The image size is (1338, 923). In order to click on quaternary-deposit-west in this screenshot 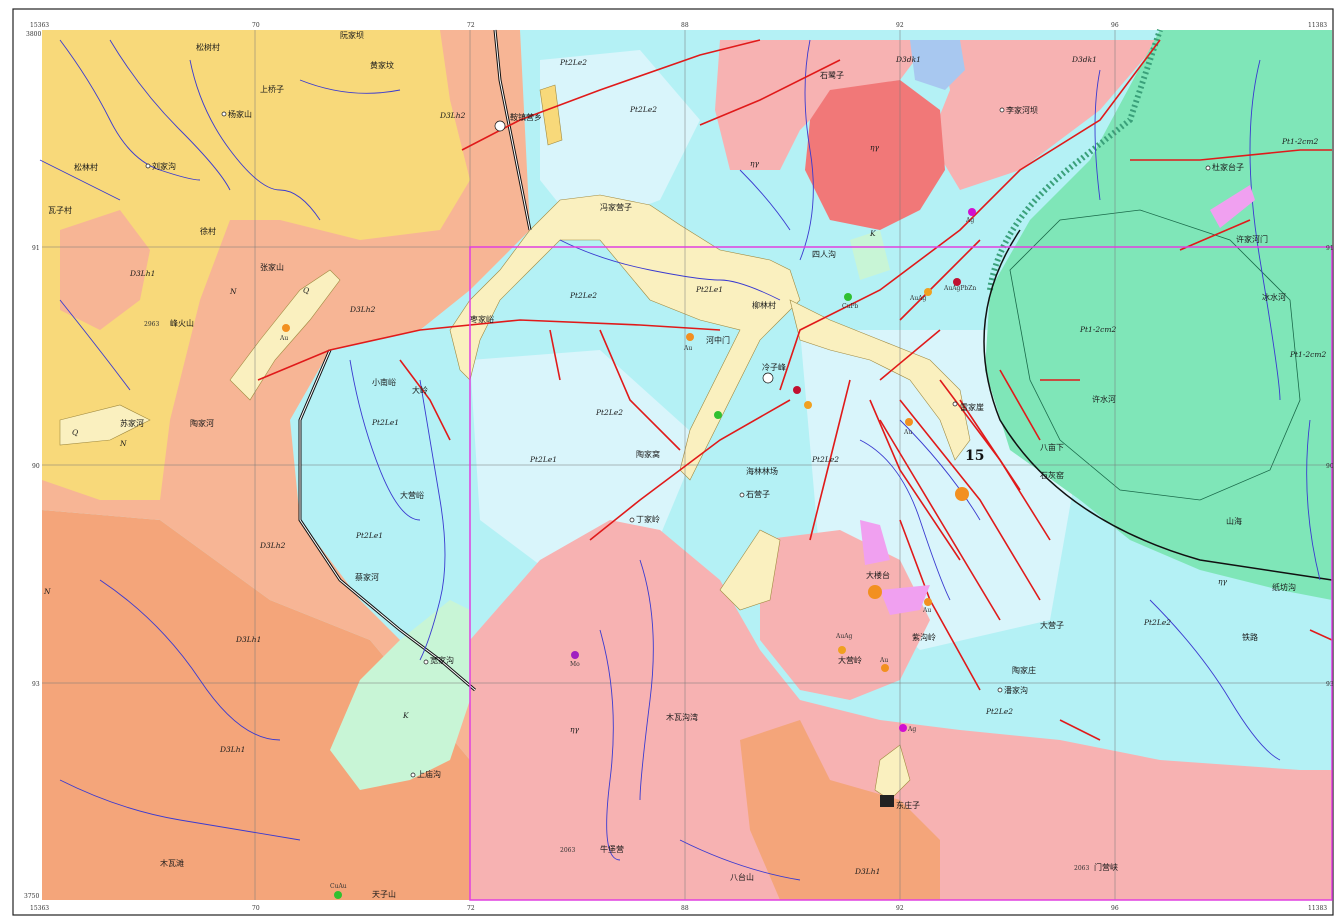, I will do `click(285, 335)`.